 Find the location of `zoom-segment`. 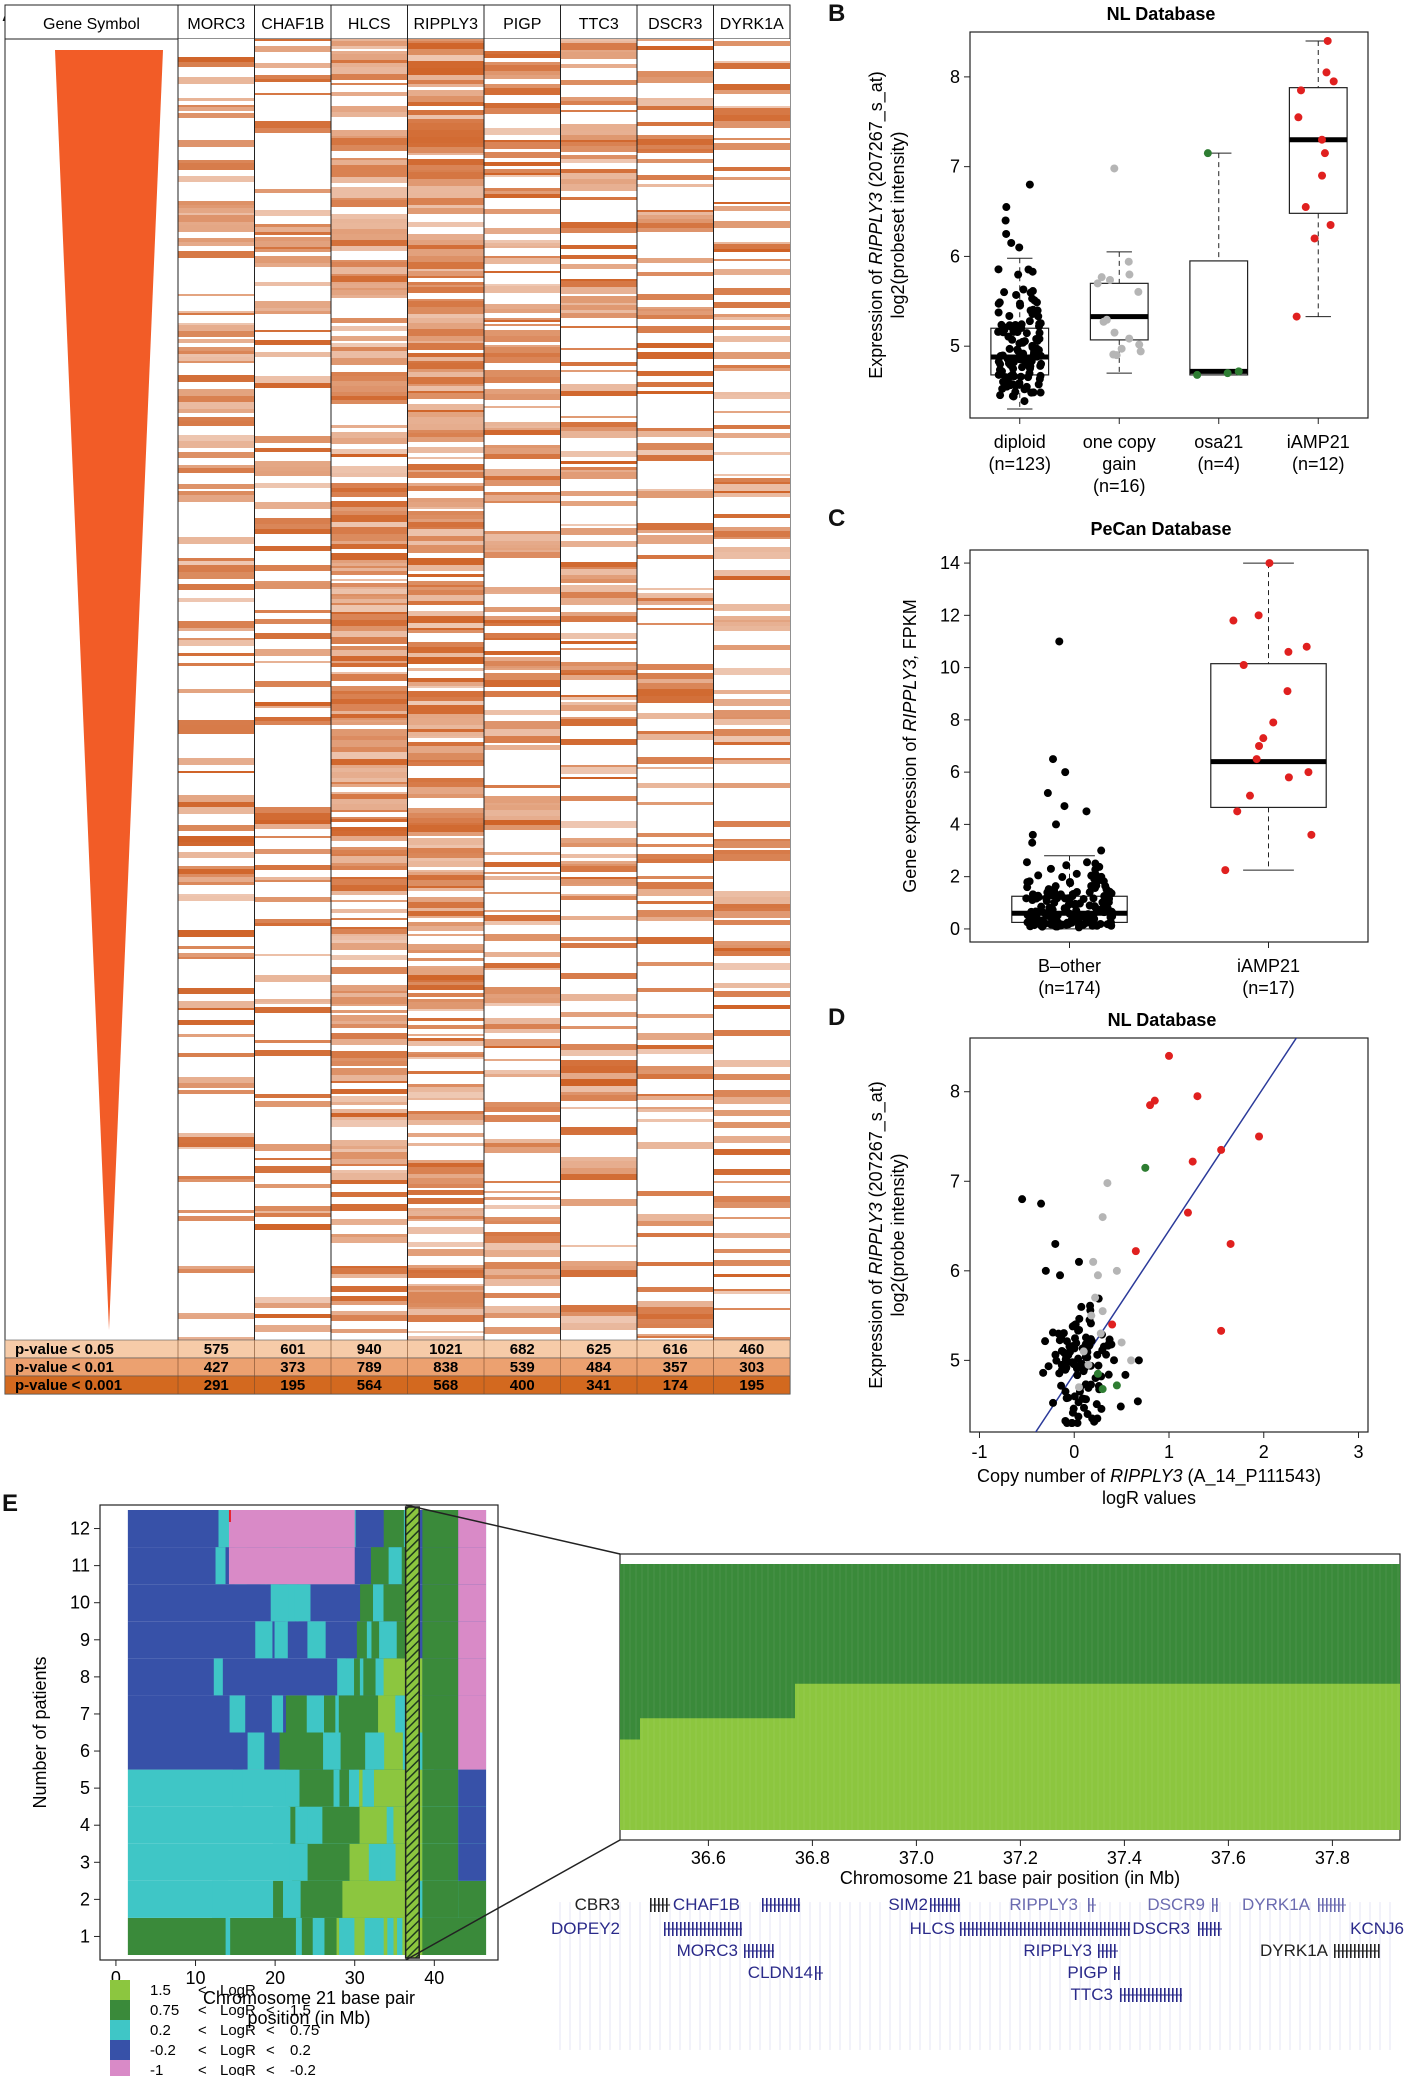

zoom-segment is located at coordinates (1010, 1756).